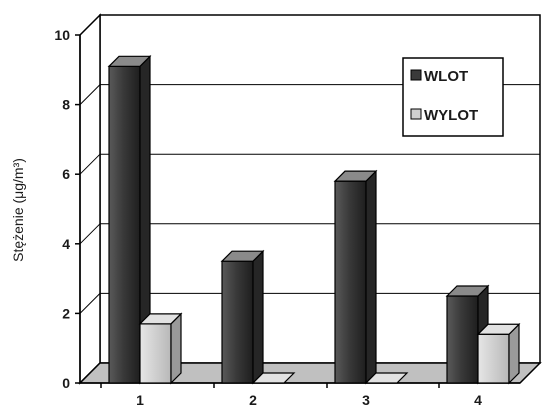 This screenshot has height=409, width=549. What do you see at coordinates (66, 105) in the screenshot?
I see `y-tick-label: 8` at bounding box center [66, 105].